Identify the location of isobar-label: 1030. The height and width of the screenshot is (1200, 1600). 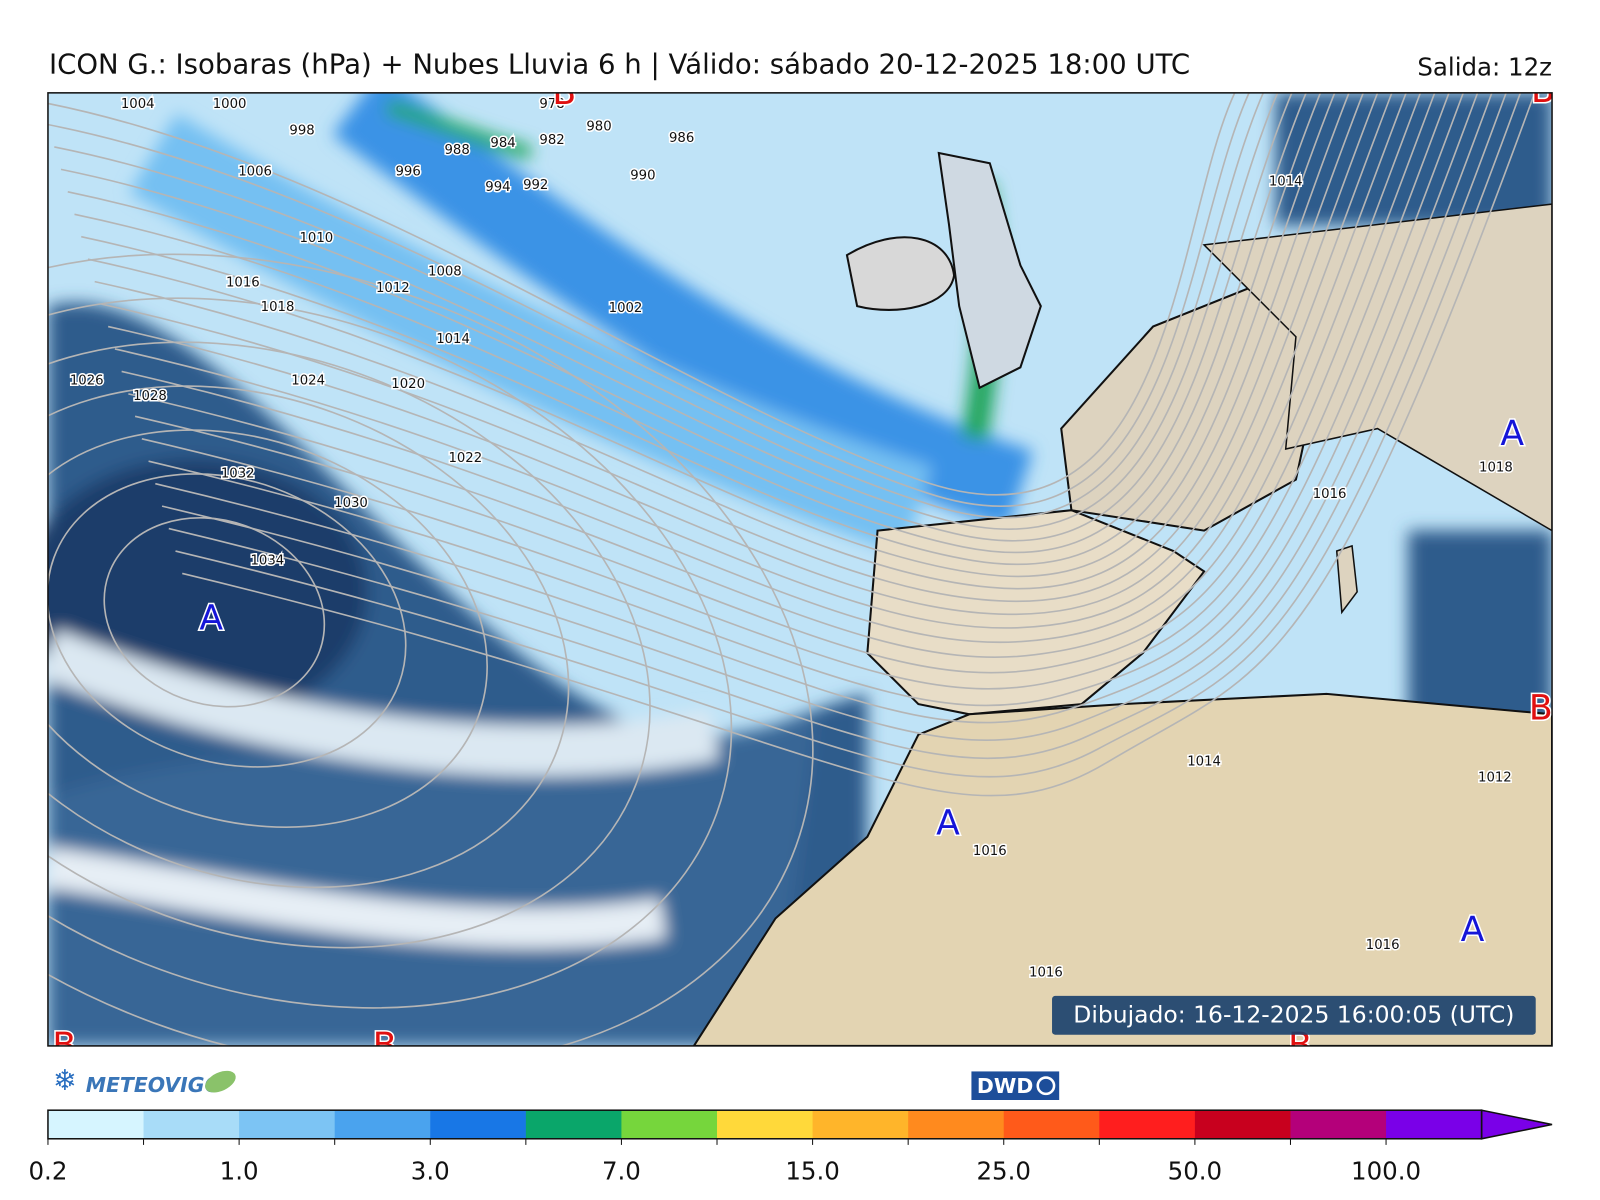
(351, 503).